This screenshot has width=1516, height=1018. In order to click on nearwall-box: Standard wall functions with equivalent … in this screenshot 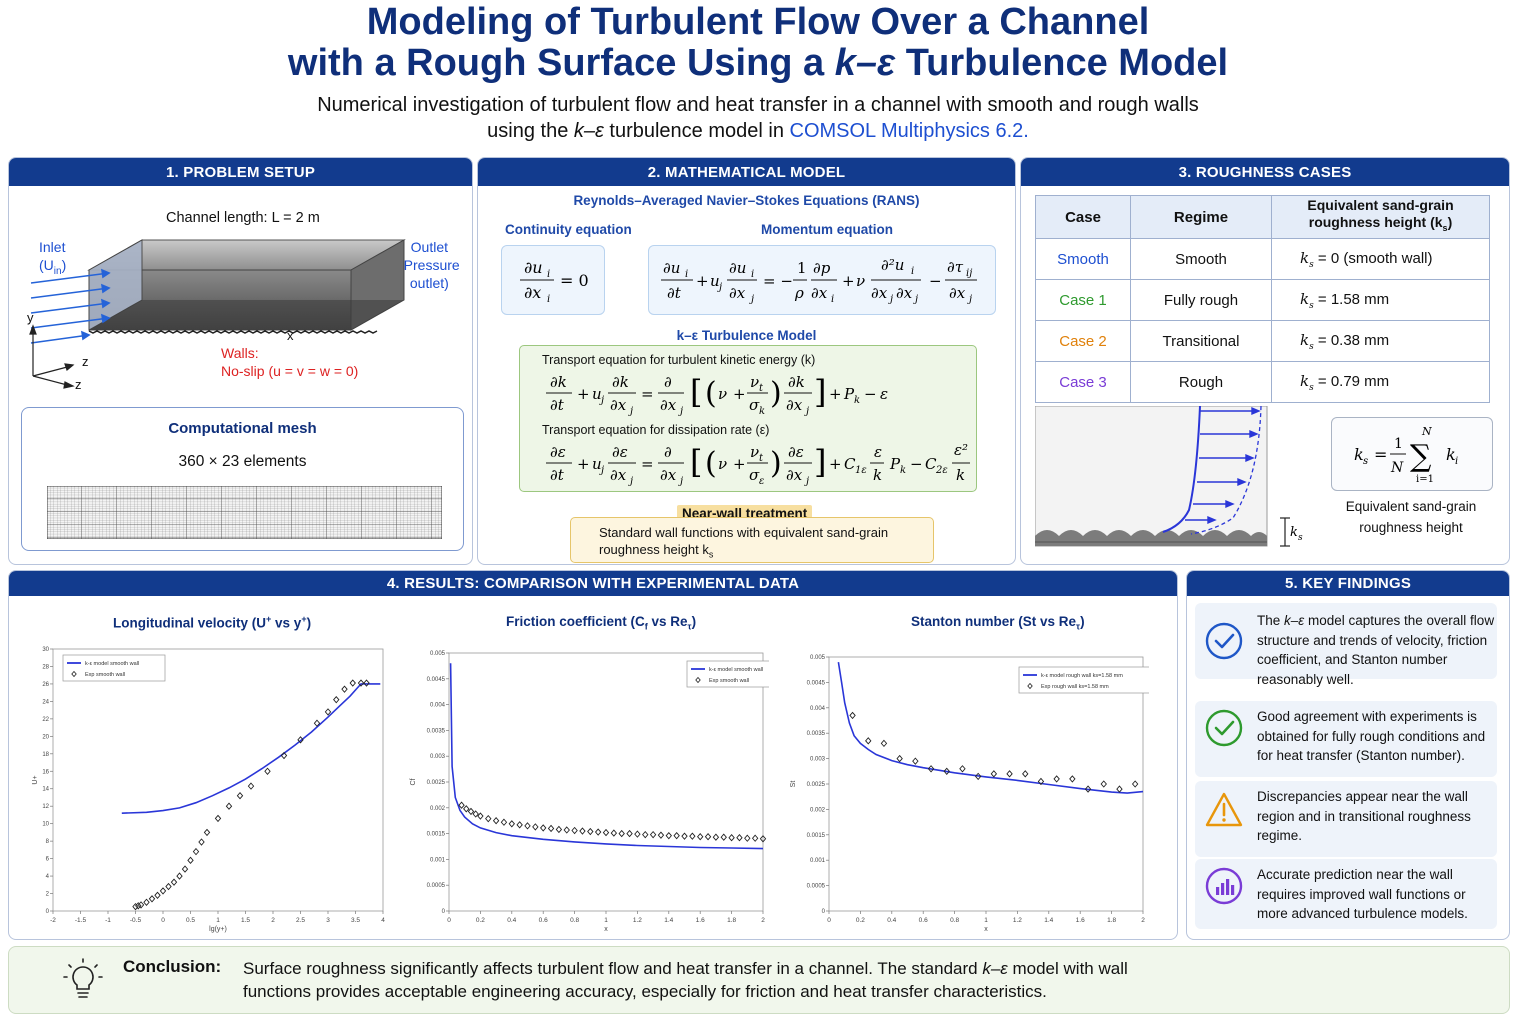, I will do `click(752, 540)`.